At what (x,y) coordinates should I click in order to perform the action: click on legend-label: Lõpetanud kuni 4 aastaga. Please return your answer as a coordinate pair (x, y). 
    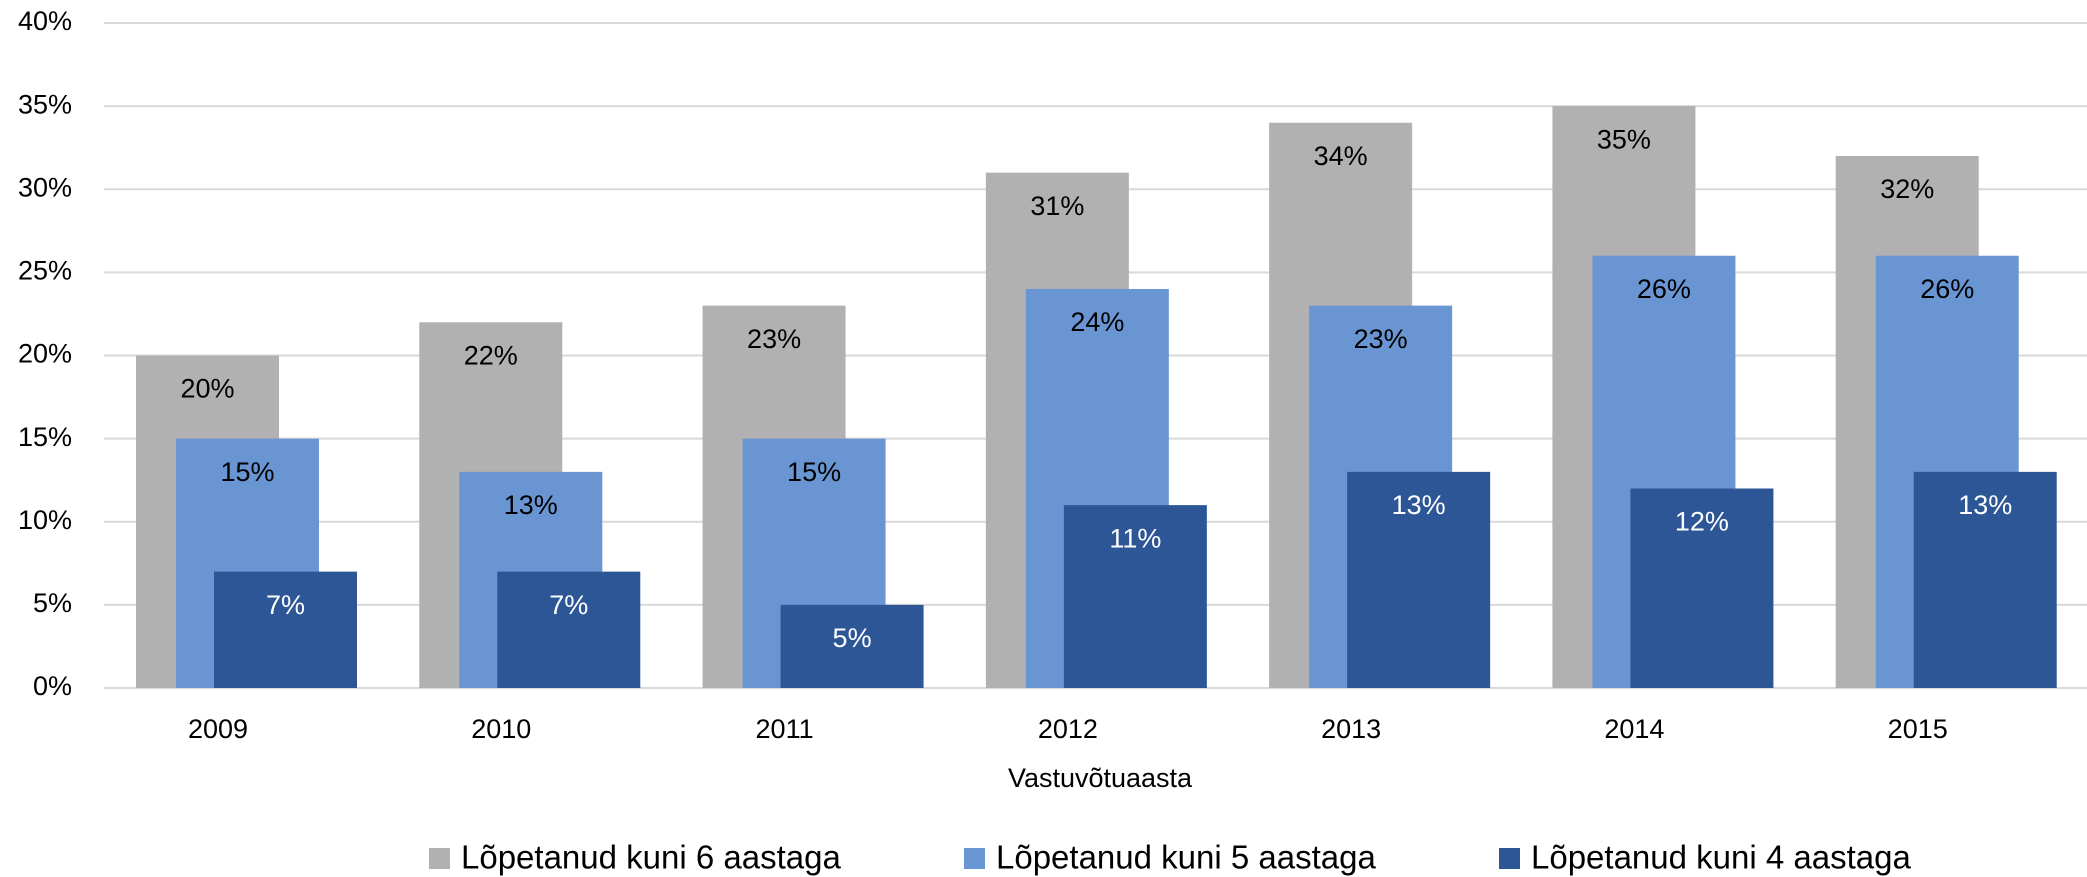
    Looking at the image, I should click on (1721, 857).